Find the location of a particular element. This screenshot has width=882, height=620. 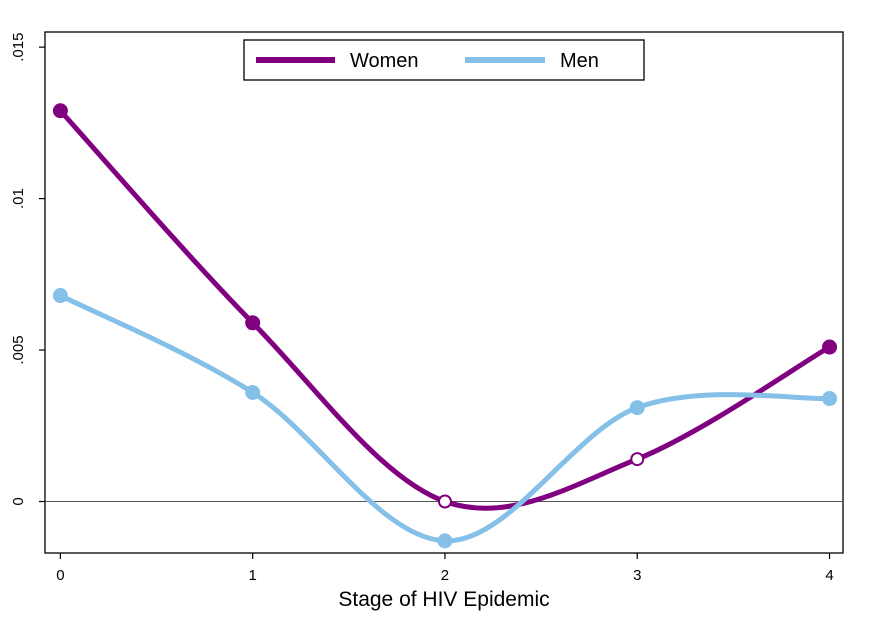

y-tick-label: .015 is located at coordinates (18, 47).